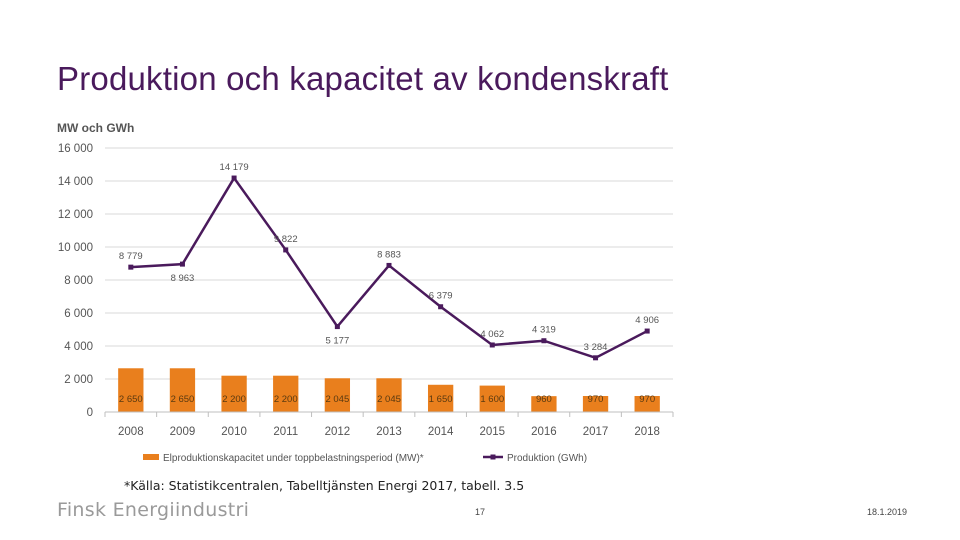 Image resolution: width=960 pixels, height=540 pixels. I want to click on line-data-label: 8 883, so click(389, 254).